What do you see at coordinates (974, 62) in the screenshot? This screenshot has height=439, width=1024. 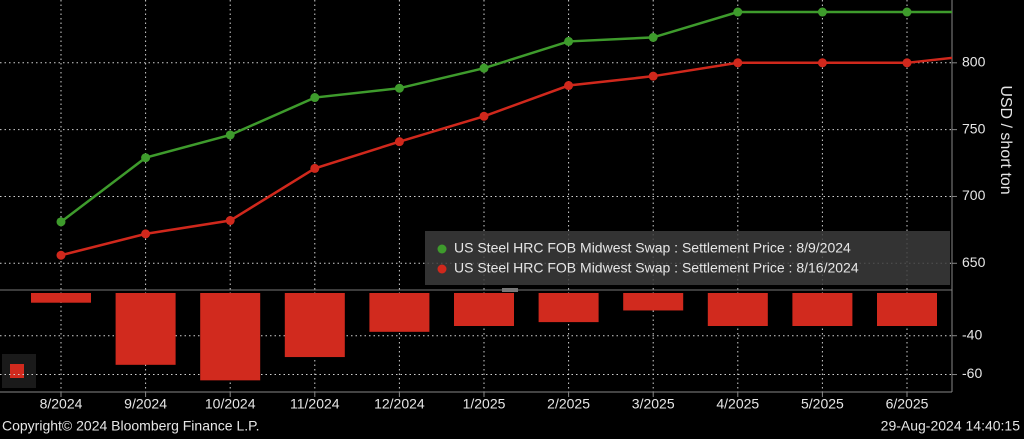 I see `y-tick-label: 800` at bounding box center [974, 62].